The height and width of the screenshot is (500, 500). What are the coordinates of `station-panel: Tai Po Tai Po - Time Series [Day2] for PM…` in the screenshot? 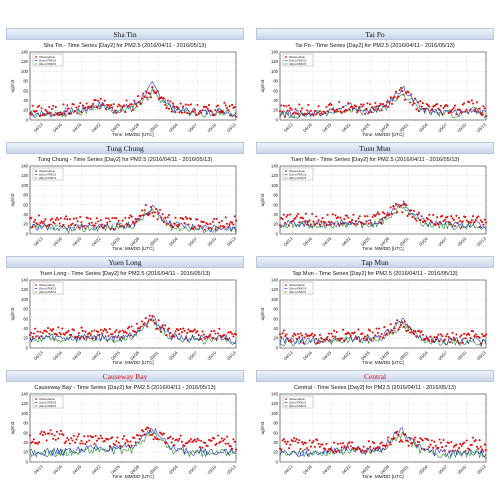 It's located at (375, 83).